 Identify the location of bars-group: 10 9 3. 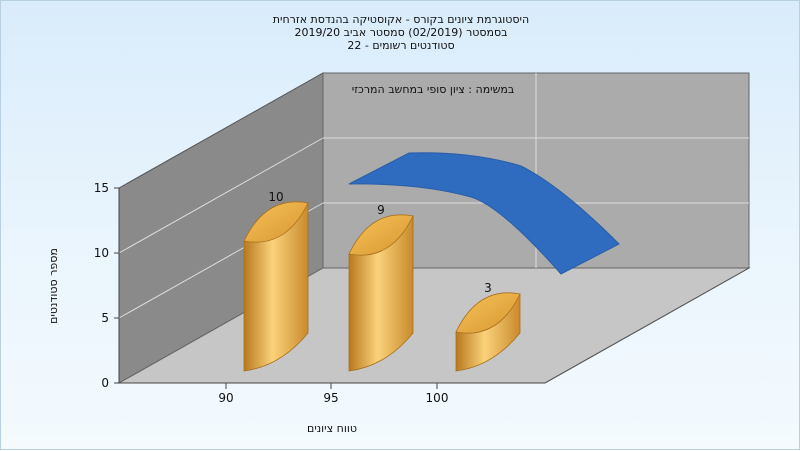
(382, 281).